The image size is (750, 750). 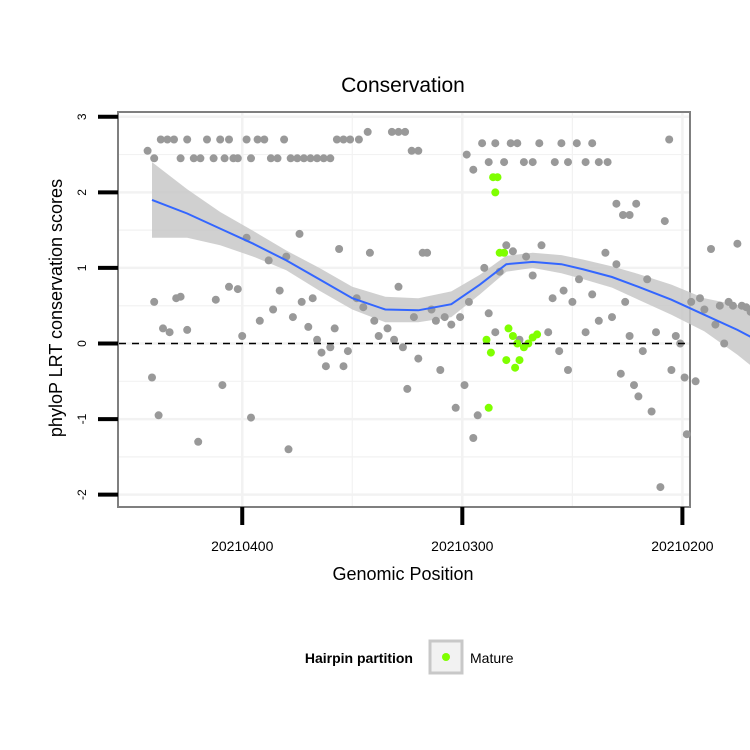 I want to click on legend-title: Hairpin partition, so click(x=359, y=658).